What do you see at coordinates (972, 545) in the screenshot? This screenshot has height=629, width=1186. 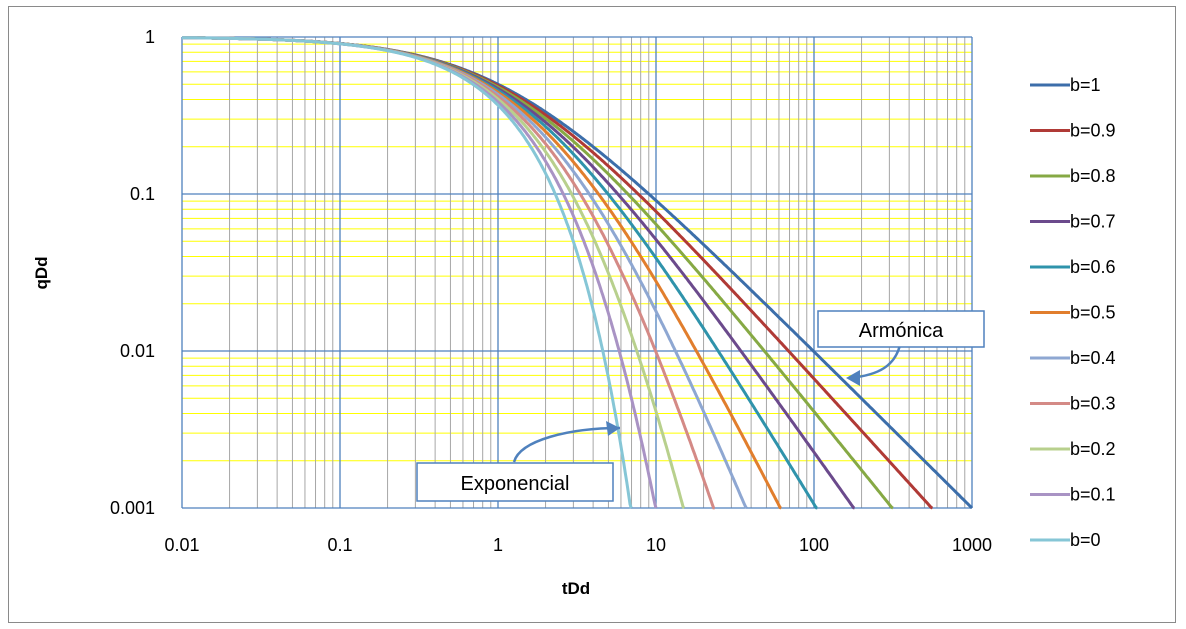 I see `x-tick-label: 1000` at bounding box center [972, 545].